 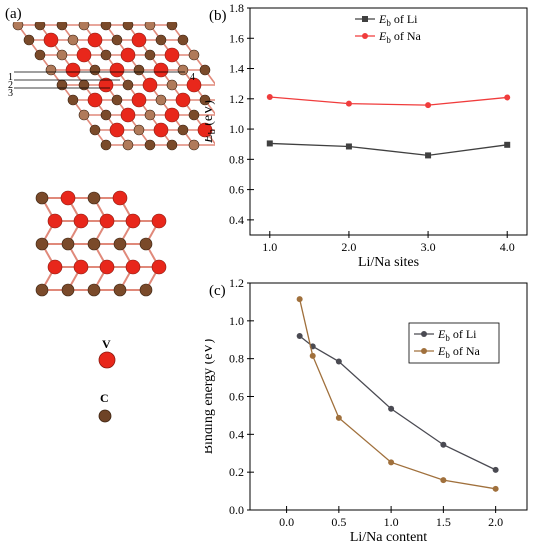 I want to click on y-tick-label: 0.8, so click(x=236, y=359).